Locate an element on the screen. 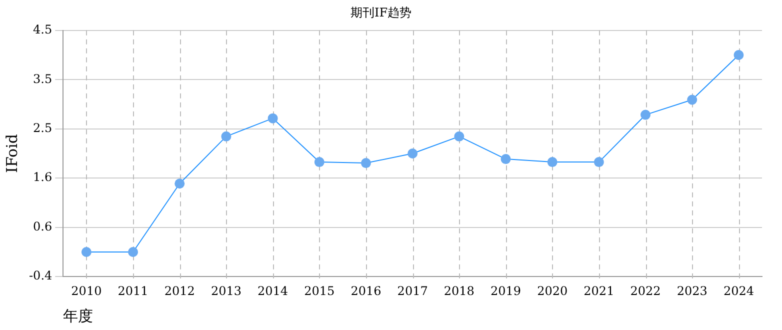  x-tick-label: 2020 is located at coordinates (552, 291).